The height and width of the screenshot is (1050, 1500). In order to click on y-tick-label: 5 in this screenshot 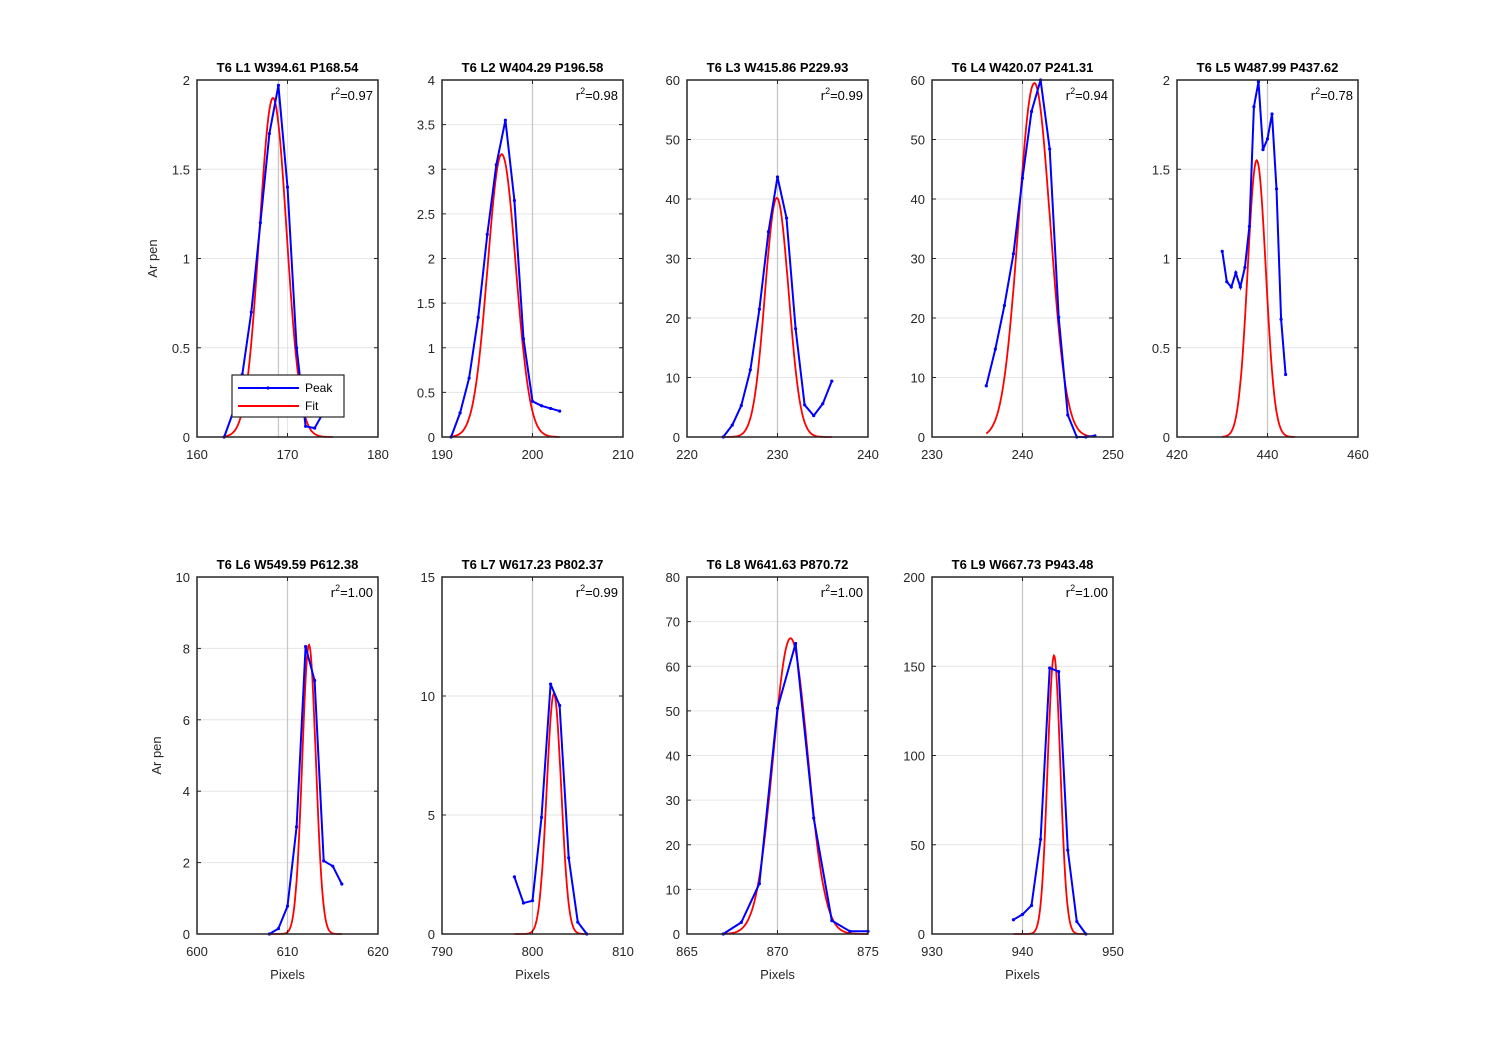, I will do `click(431, 815)`.